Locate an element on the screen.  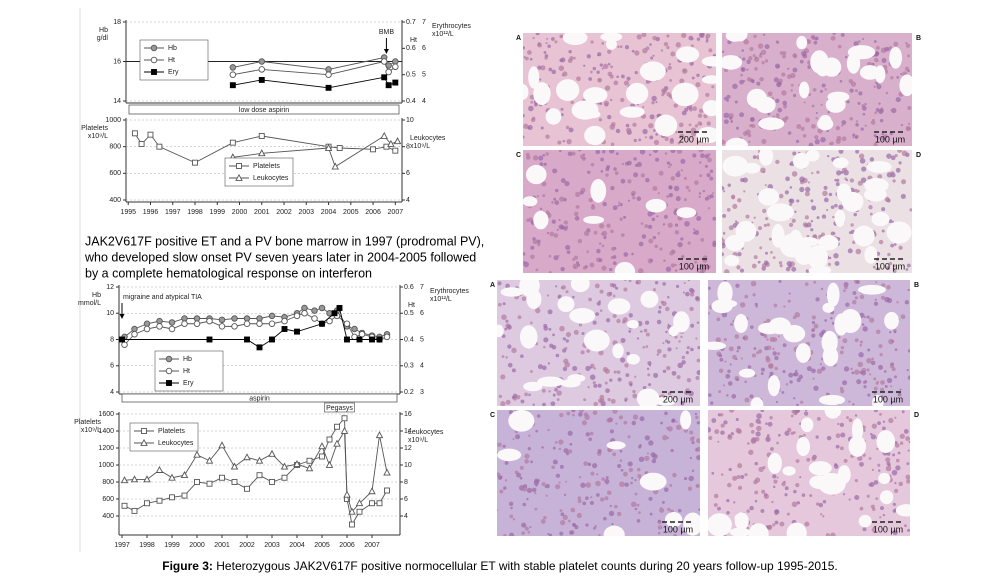
scale-label: 100 µm is located at coordinates (888, 529).